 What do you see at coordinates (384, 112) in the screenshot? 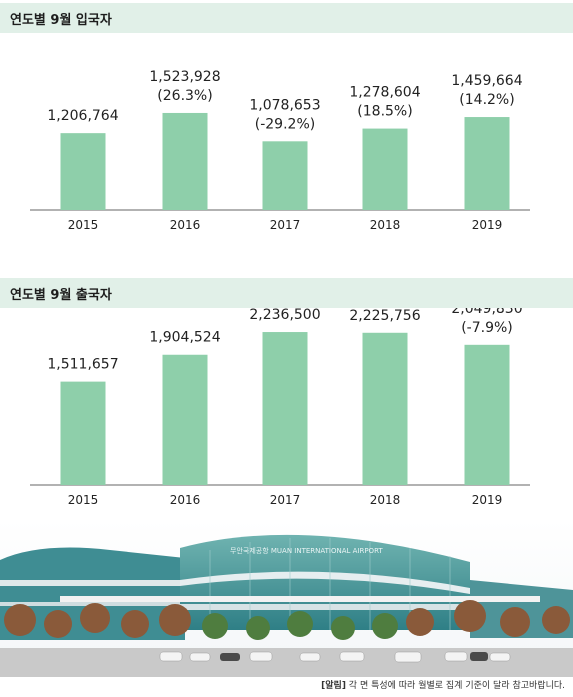
I see `change-label-2018: (18.5%)` at bounding box center [384, 112].